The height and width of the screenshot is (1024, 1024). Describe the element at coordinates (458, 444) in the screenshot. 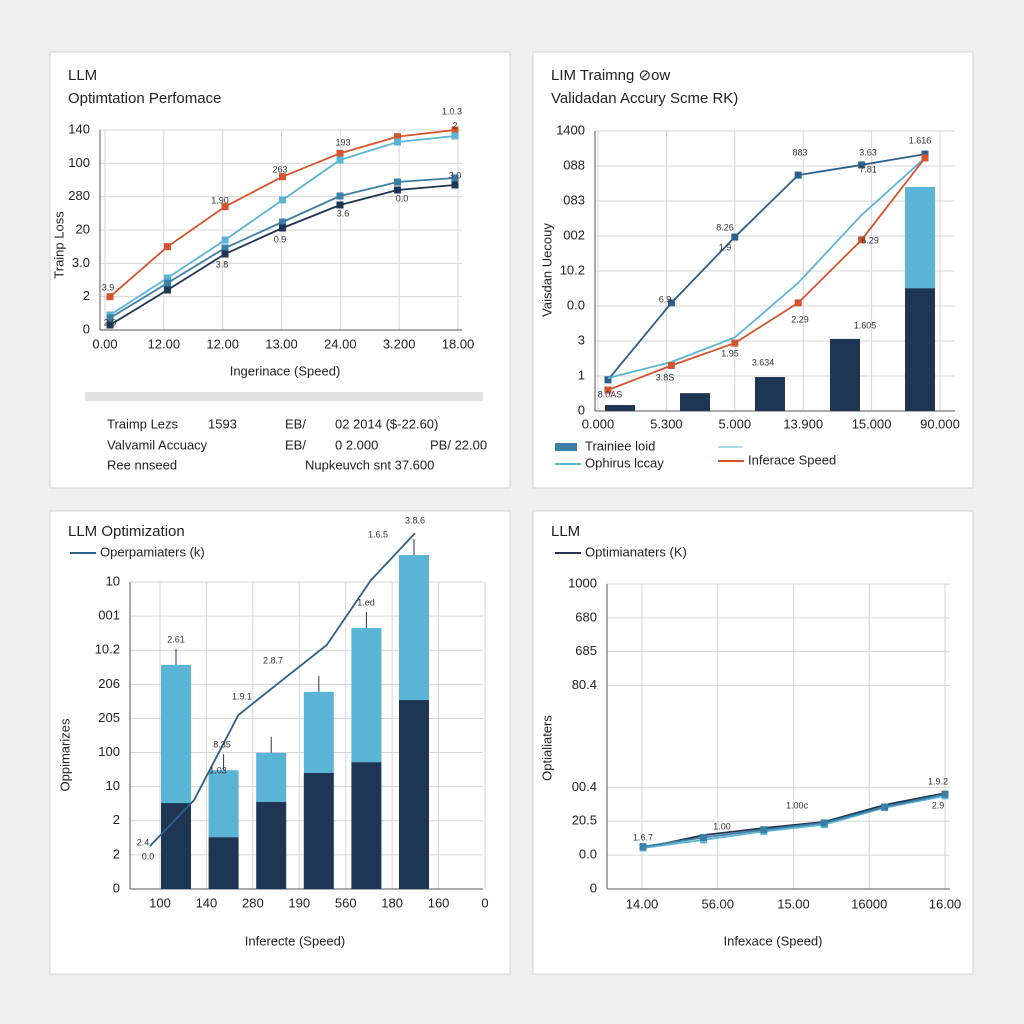

I see `table-cell: PB/ 22.00` at that location.